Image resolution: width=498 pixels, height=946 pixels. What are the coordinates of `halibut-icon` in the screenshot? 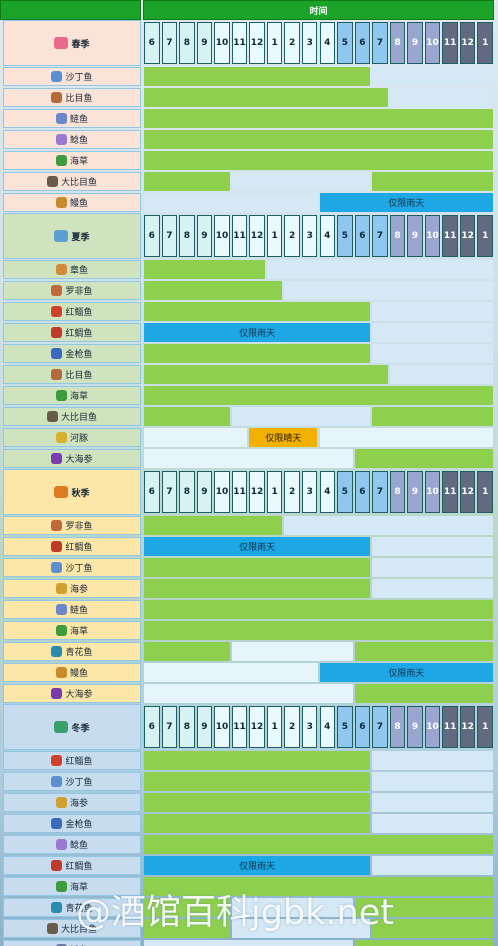 It's located at (52, 928).